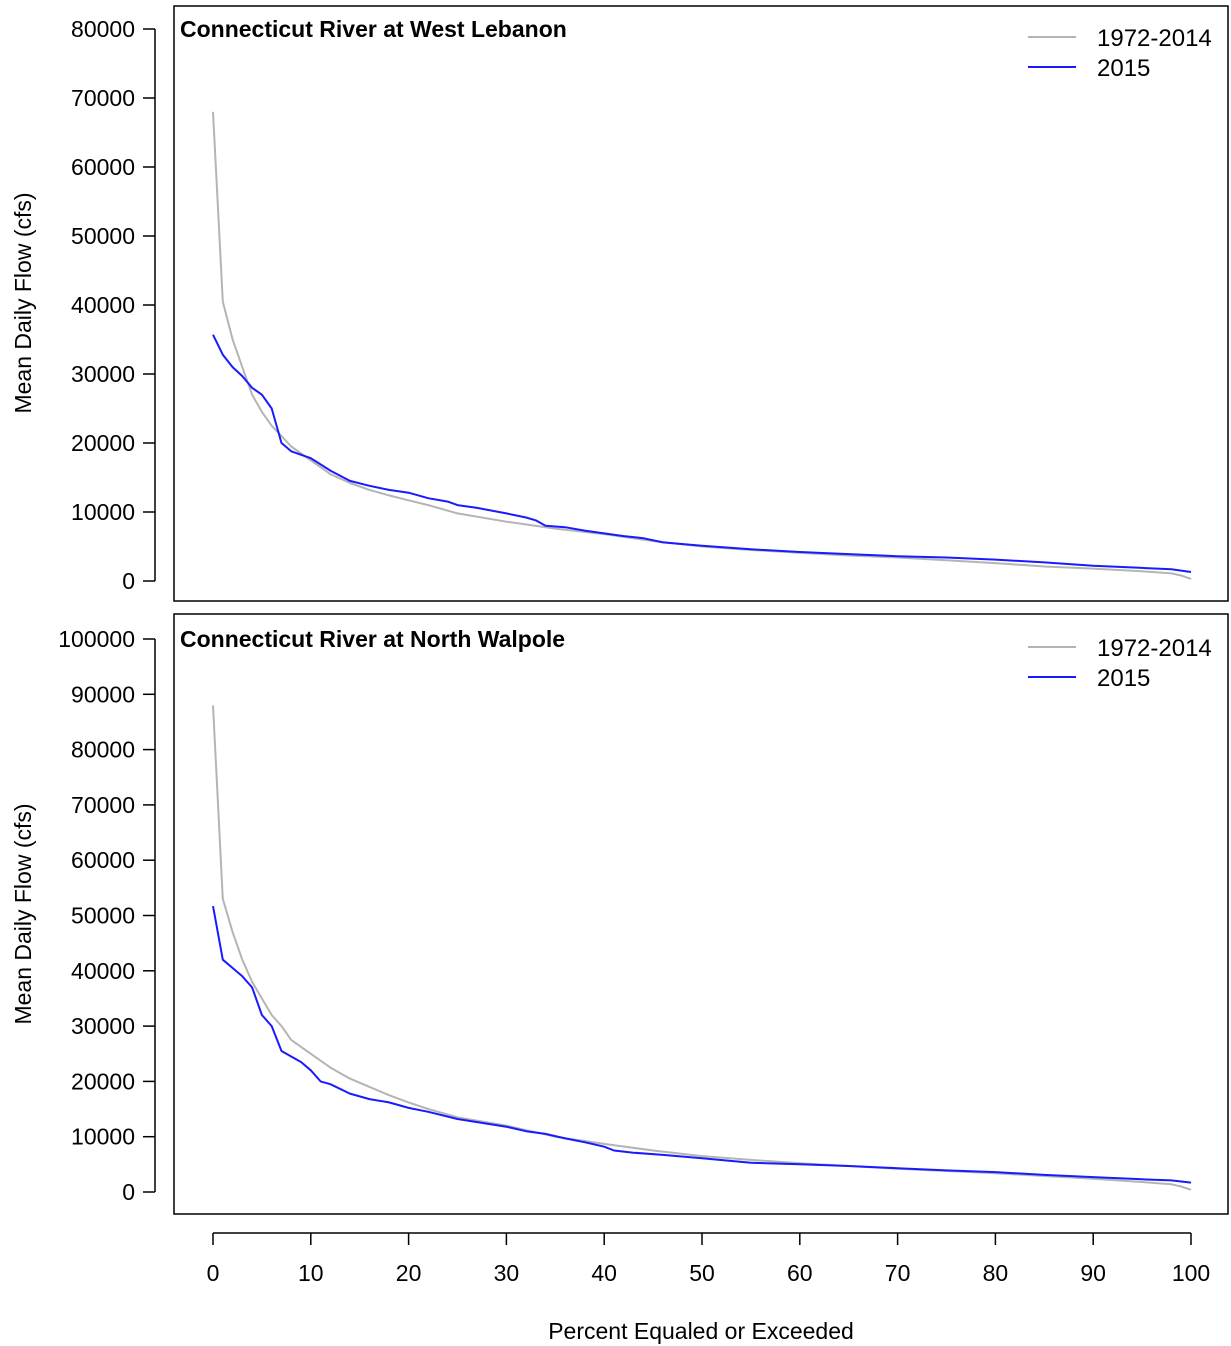 The width and height of the screenshot is (1231, 1346). I want to click on x-tick-label: 90, so click(1093, 1273).